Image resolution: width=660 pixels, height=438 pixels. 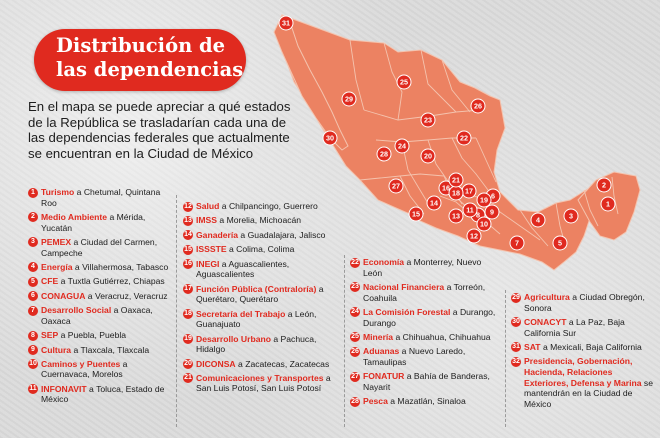 What do you see at coordinates (74, 216) in the screenshot?
I see `legend-dependency: Medio Ambiente` at bounding box center [74, 216].